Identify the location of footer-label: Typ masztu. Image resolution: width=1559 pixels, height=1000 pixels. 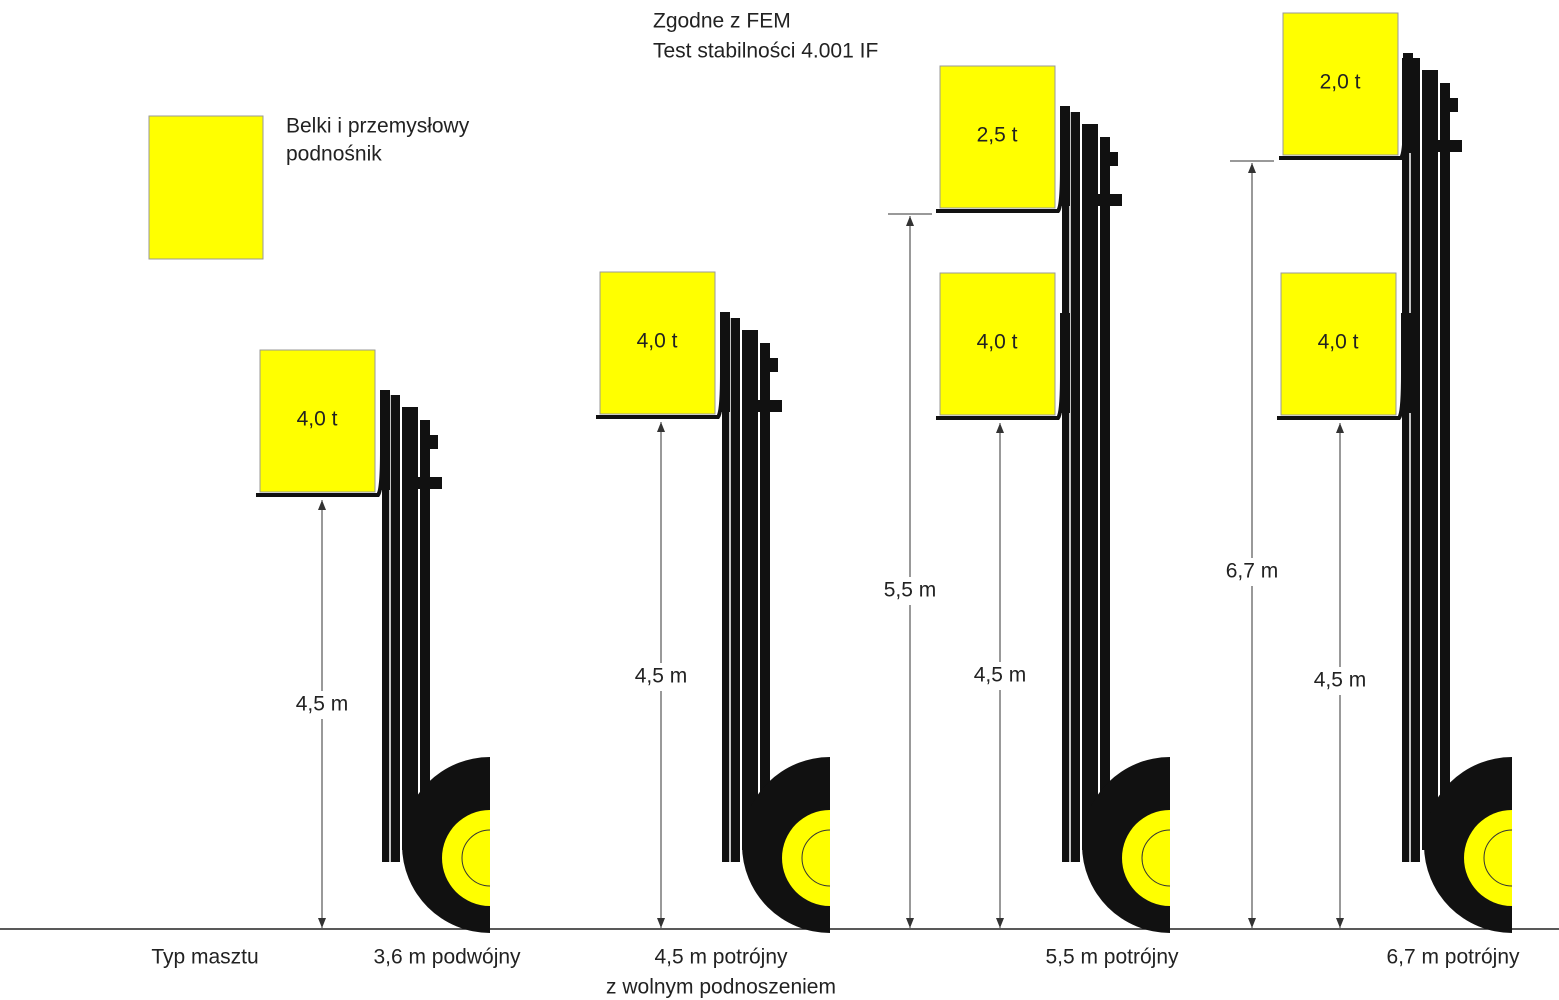
(204, 957).